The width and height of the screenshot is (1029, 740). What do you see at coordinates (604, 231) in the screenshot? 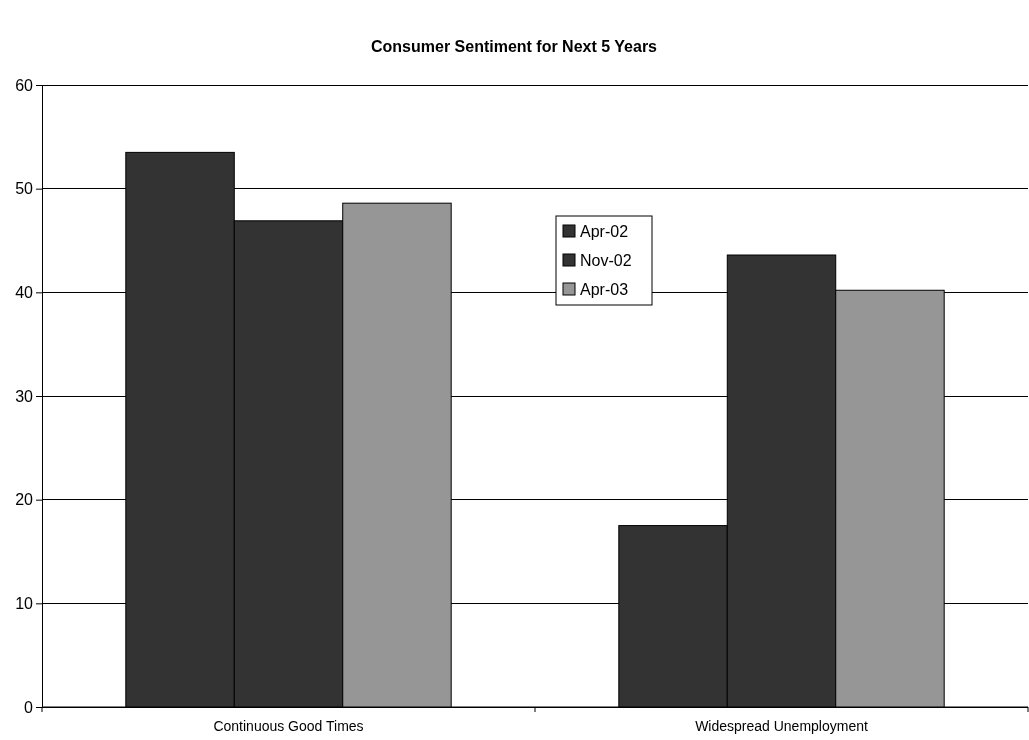
I see `legend-label: Apr-02` at bounding box center [604, 231].